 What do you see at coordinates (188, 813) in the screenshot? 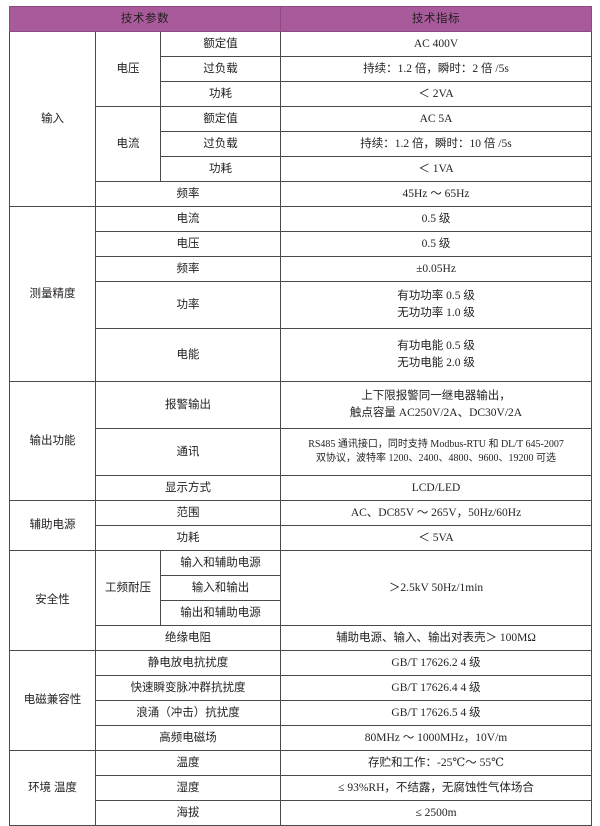
I see `item-label: 海拔` at bounding box center [188, 813].